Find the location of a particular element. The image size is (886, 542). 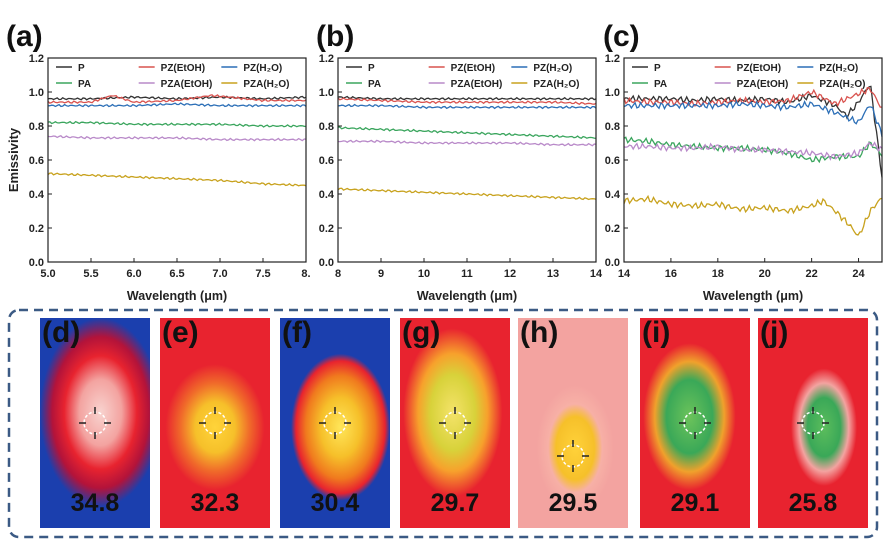

thermal-panel-label: (g) is located at coordinates (421, 333).